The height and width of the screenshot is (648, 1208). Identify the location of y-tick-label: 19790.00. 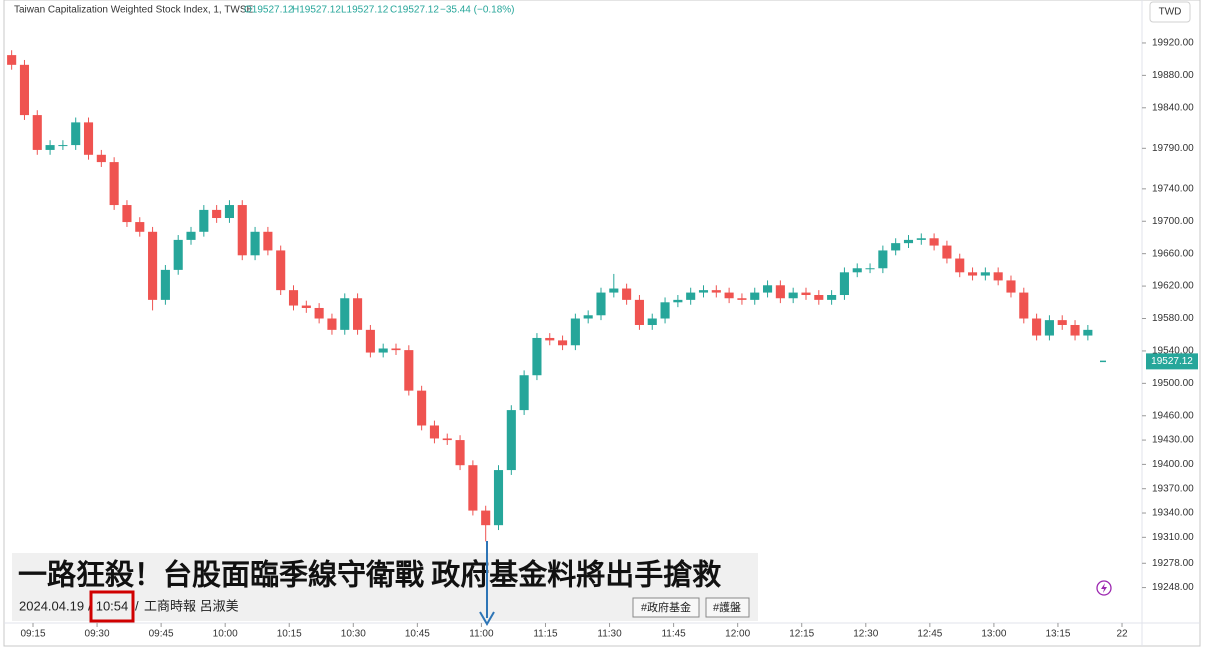
(1173, 148).